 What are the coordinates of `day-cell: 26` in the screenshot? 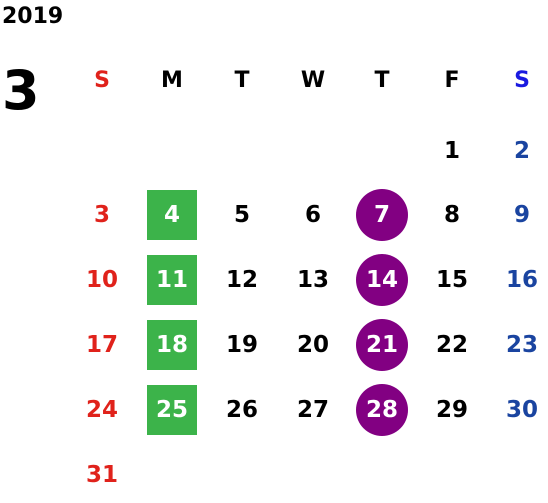 It's located at (242, 410).